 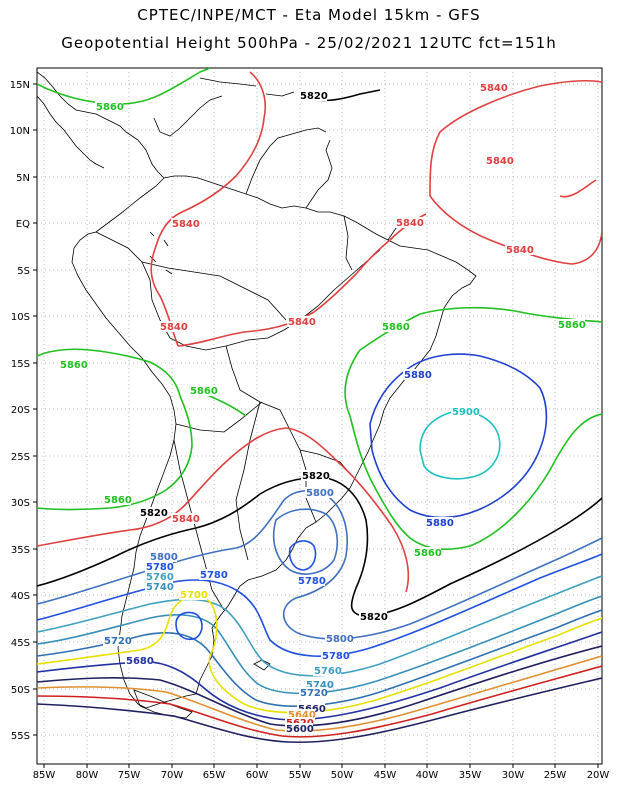 What do you see at coordinates (172, 775) in the screenshot?
I see `longitude-label: 70W` at bounding box center [172, 775].